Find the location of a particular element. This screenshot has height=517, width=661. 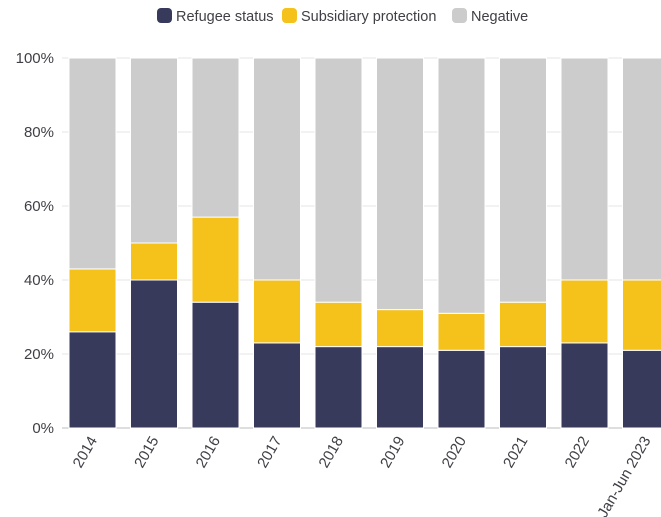

x-tick-label: 2022 is located at coordinates (577, 452).